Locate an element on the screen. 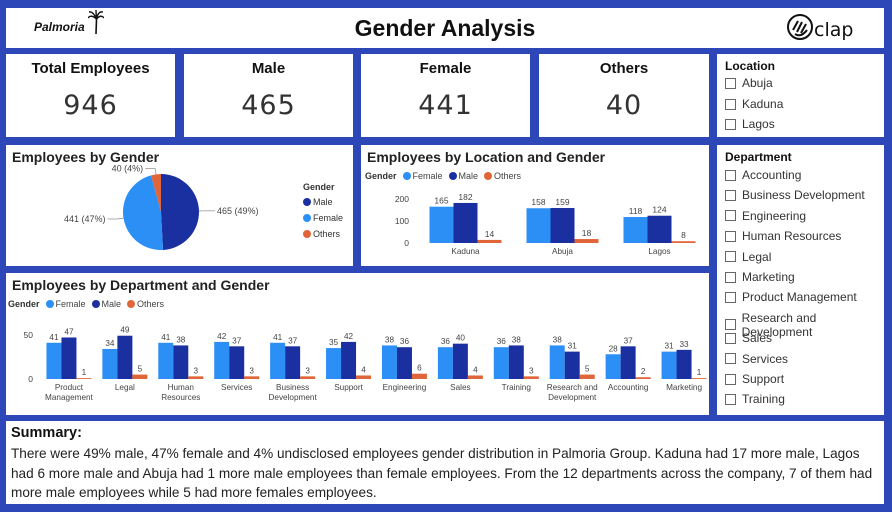  location-option-kaduna: Kaduna is located at coordinates (754, 104).